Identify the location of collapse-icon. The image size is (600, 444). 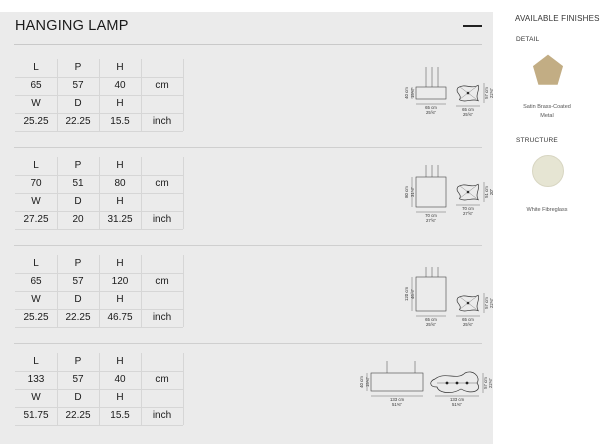
(472, 26).